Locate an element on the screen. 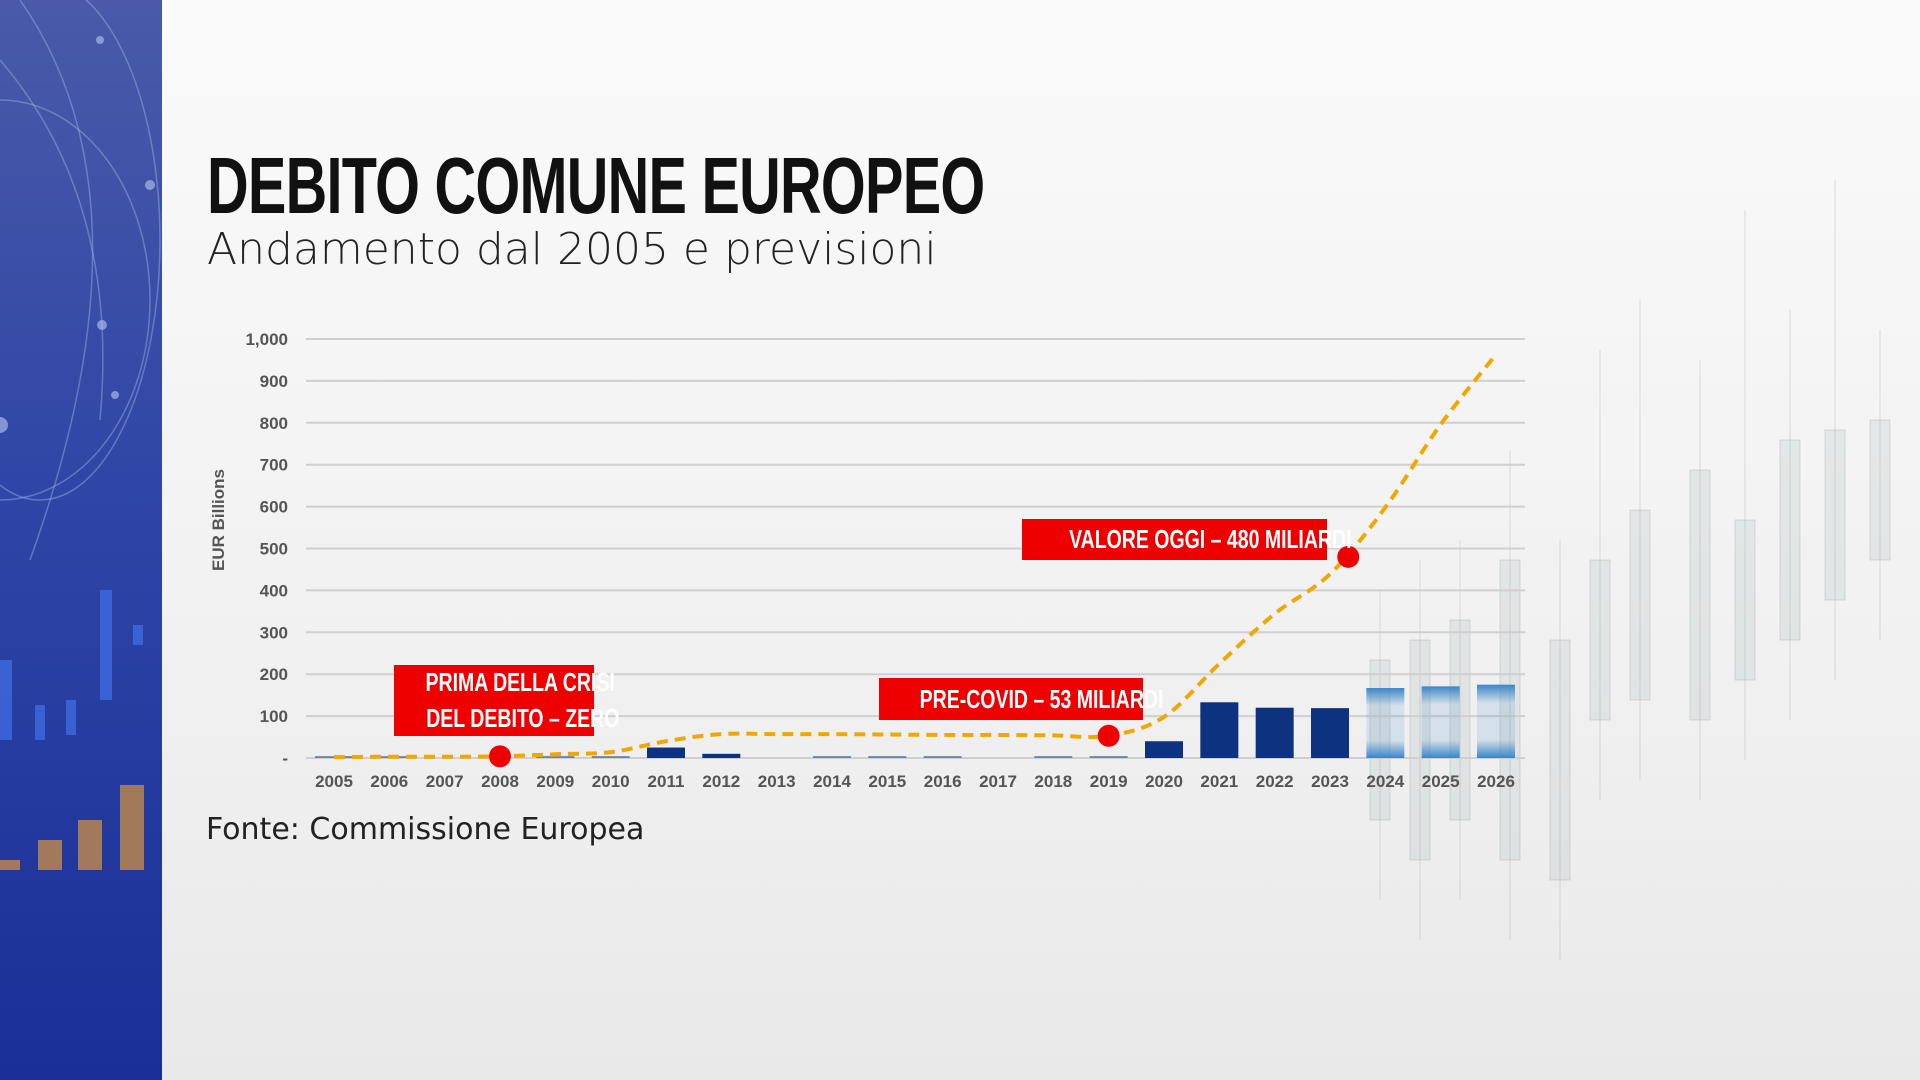 The image size is (1920, 1080). x-tick-label: 2021 is located at coordinates (1219, 781).